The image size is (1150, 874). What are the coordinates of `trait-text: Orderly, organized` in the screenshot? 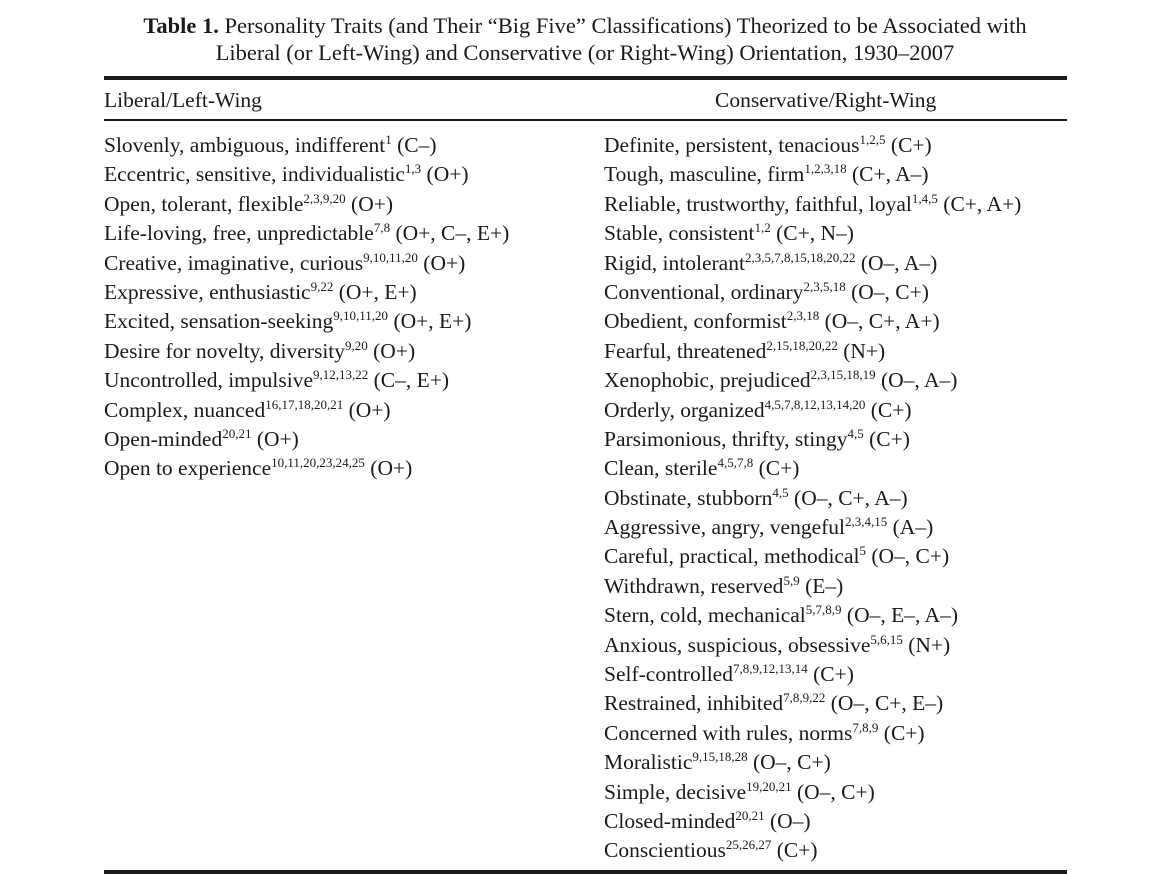 It's located at (684, 409).